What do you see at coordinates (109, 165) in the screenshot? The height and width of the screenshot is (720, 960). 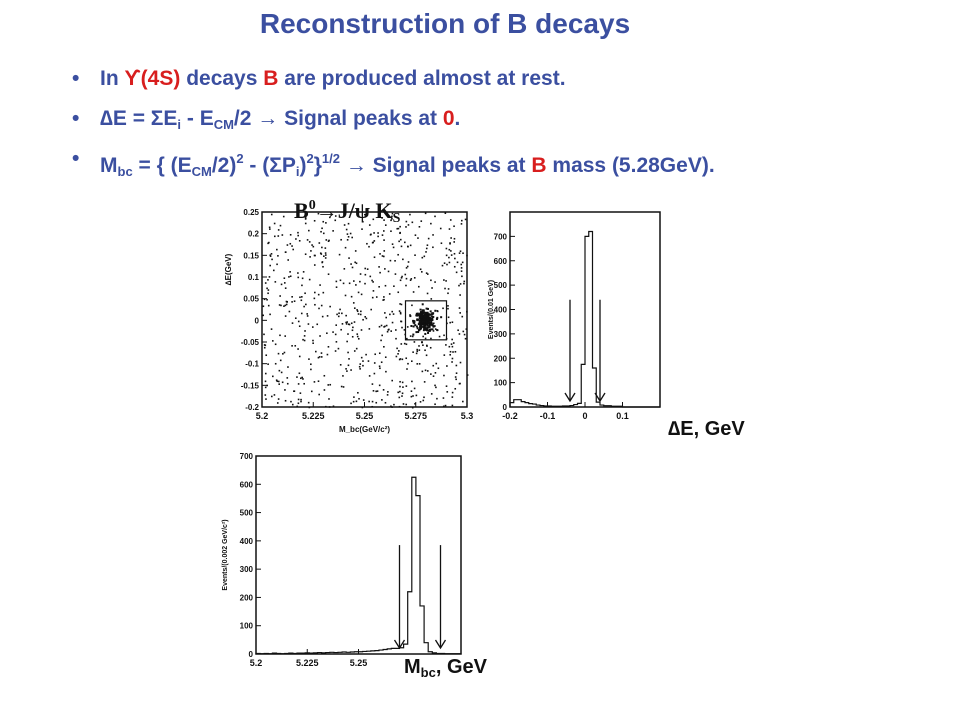 I see `bullet-fragment: M` at bounding box center [109, 165].